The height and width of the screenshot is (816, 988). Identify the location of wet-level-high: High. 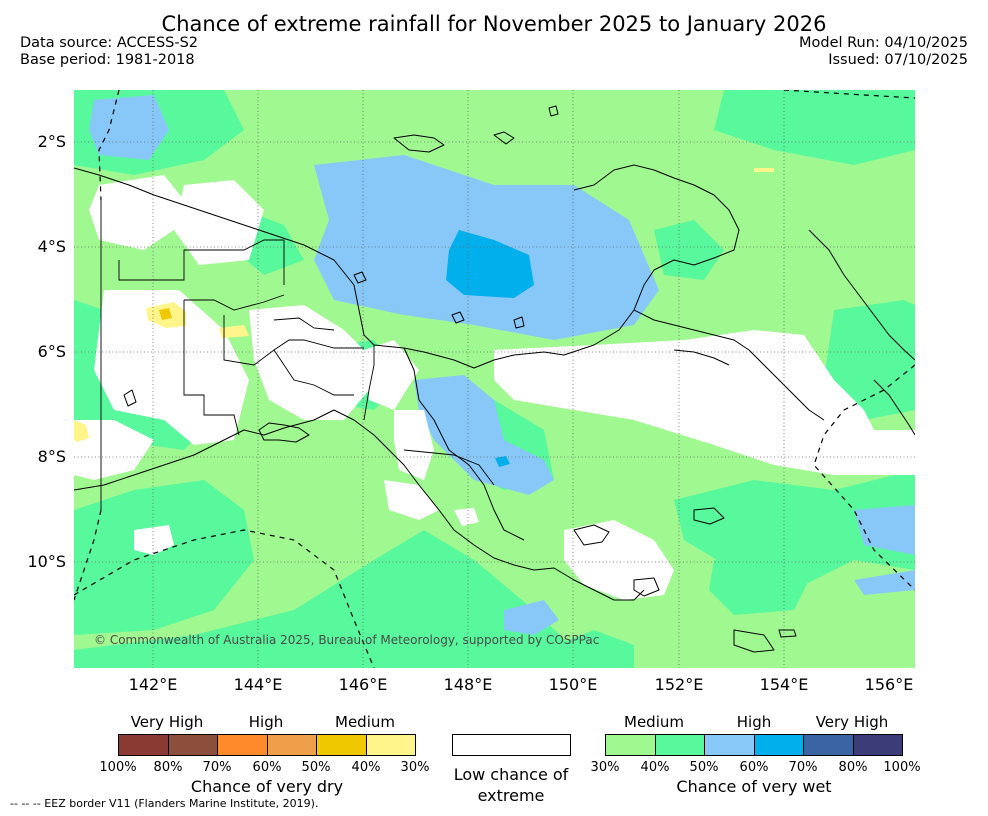
(754, 722).